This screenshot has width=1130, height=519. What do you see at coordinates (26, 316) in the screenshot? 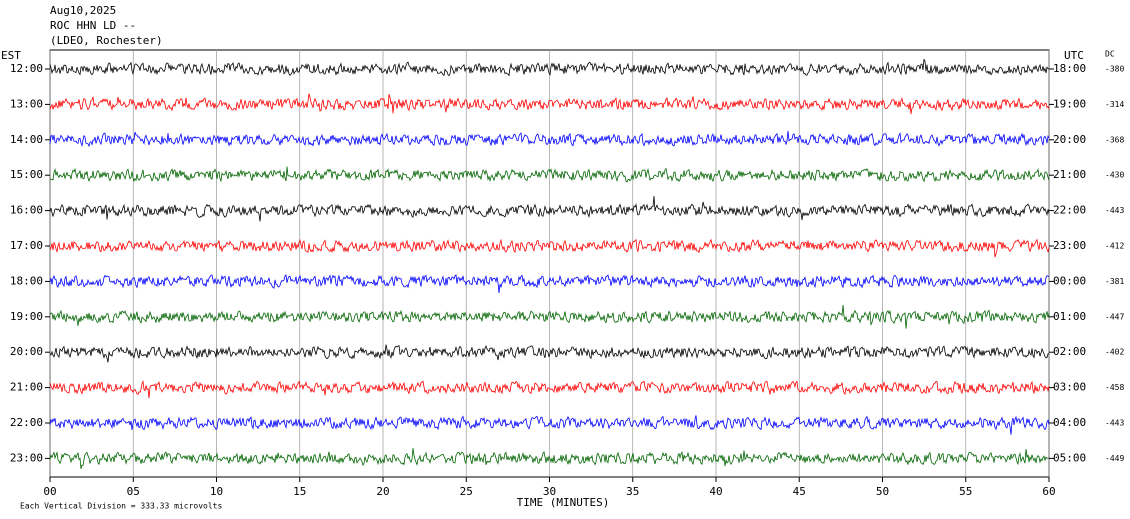
I see `est-label: 19:00` at bounding box center [26, 316].